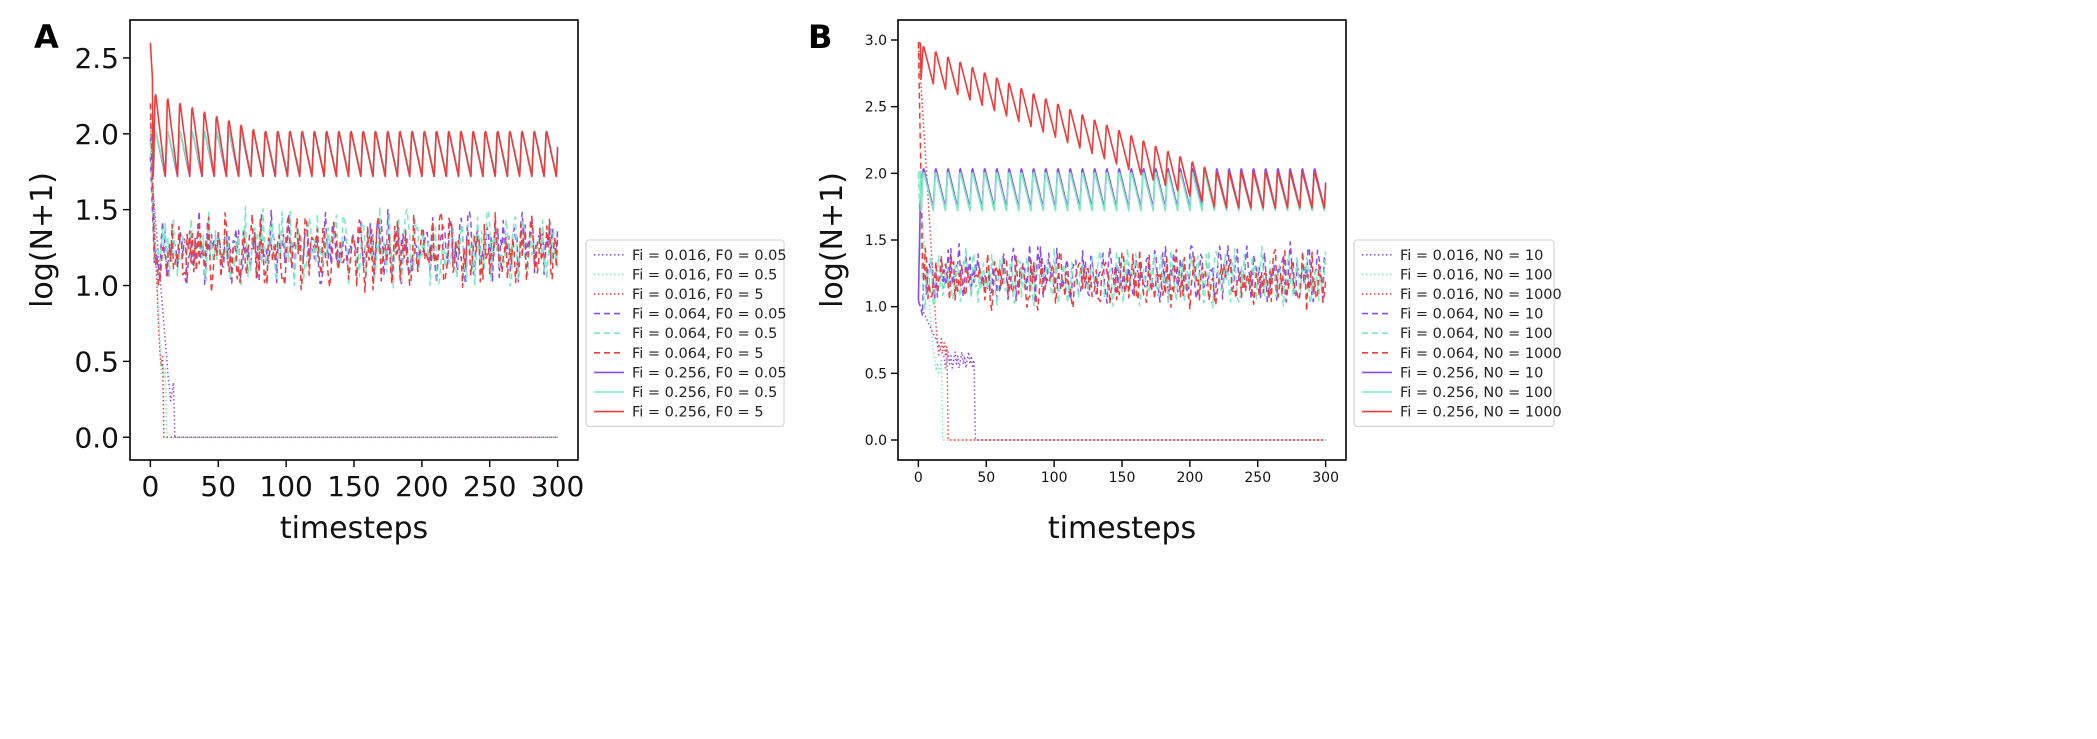 This screenshot has height=739, width=2097. Describe the element at coordinates (698, 295) in the screenshot. I see `legend-entry: Fi = 0.016, F0 = 5` at that location.